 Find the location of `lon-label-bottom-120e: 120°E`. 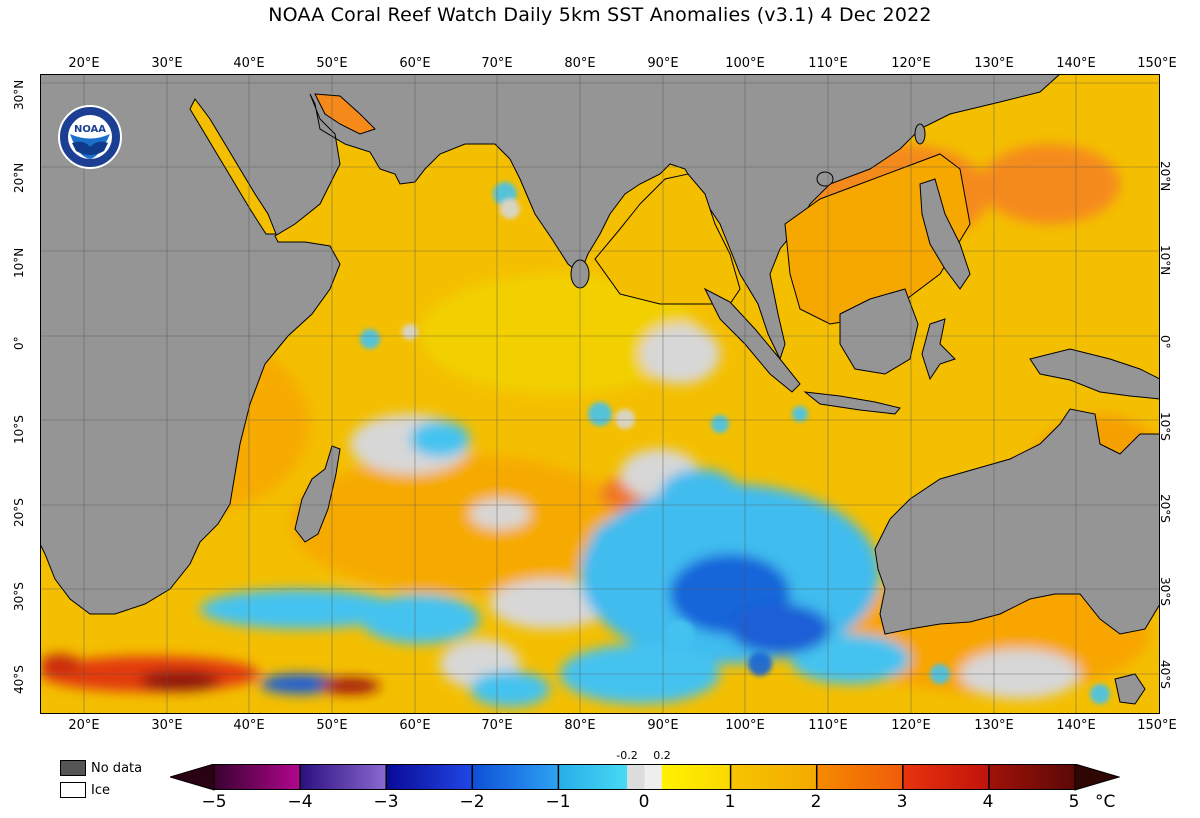

lon-label-bottom-120e: 120°E is located at coordinates (911, 725).